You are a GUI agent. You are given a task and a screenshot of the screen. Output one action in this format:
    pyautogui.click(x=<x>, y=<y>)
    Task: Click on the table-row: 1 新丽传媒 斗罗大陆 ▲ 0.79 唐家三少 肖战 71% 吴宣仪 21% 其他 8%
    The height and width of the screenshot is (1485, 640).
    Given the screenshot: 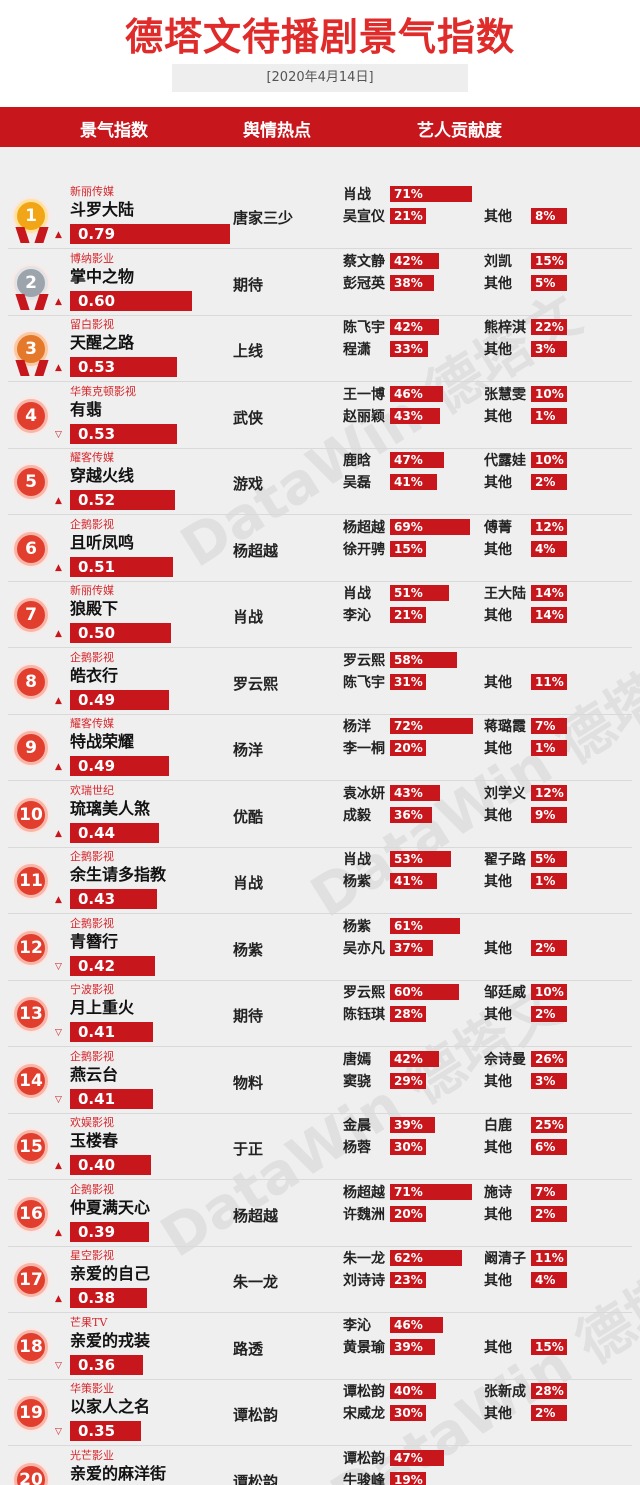 What is the action you would take?
    pyautogui.click(x=320, y=216)
    